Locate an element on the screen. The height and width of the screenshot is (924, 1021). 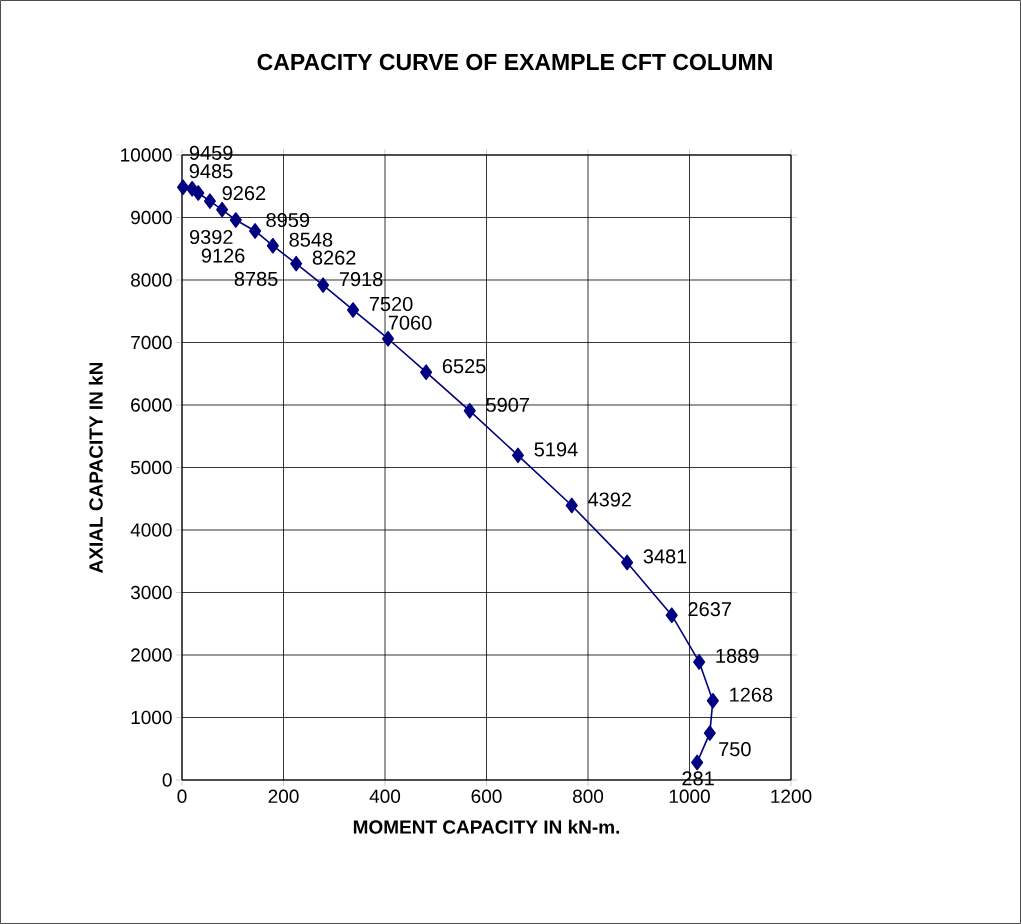
data-label: 1268 is located at coordinates (751, 694).